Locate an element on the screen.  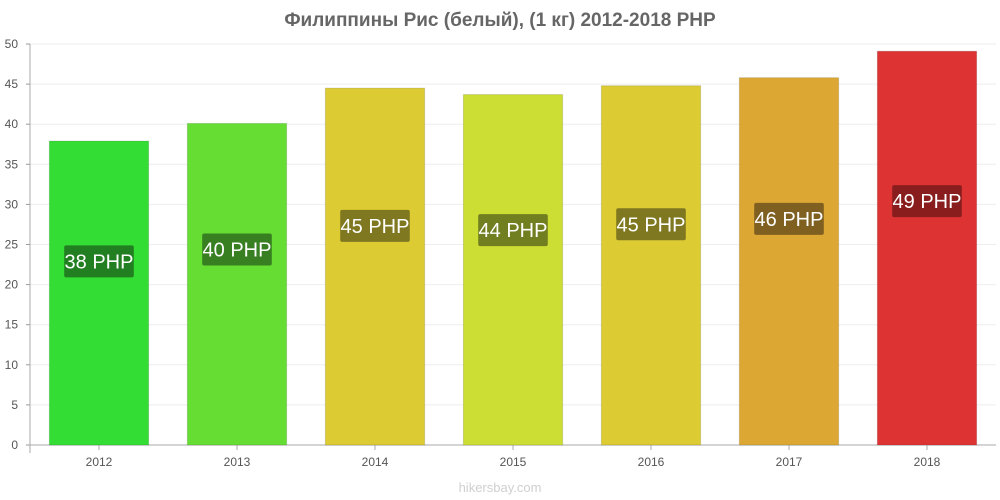
data-label: 44 PHP is located at coordinates (513, 231).